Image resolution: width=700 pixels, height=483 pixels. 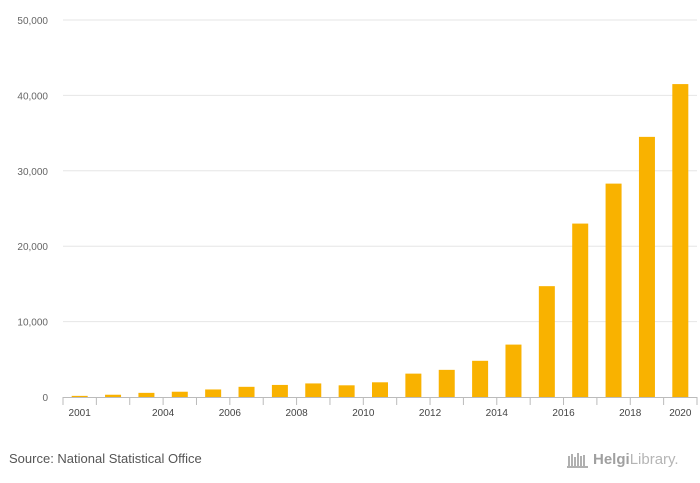 What do you see at coordinates (413, 385) in the screenshot?
I see `bar-2011` at bounding box center [413, 385].